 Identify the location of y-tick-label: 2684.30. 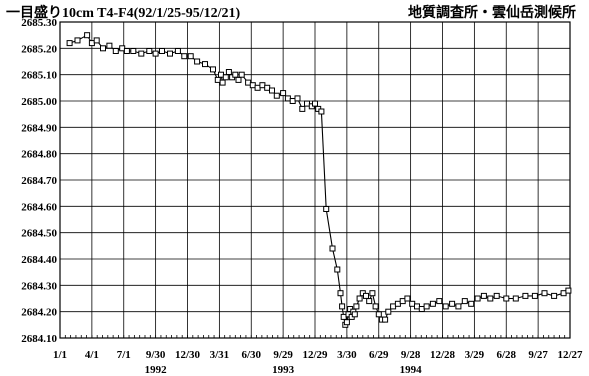
(39, 286).